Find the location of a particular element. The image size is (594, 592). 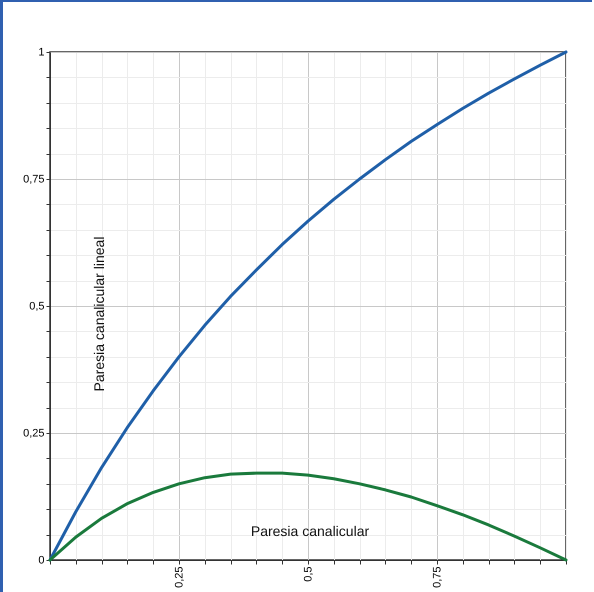

text: Paresia canalicular is located at coordinates (310, 531).